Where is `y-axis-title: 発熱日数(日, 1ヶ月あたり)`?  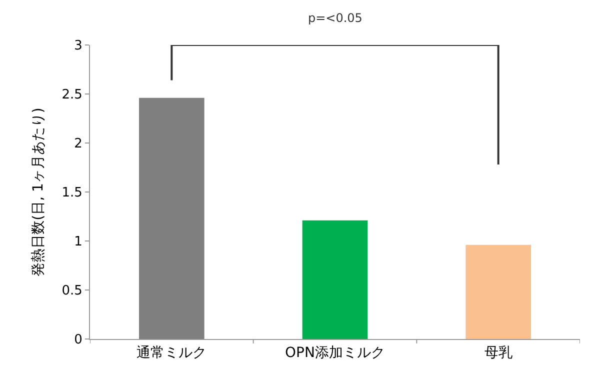 y-axis-title: 発熱日数(日, 1ヶ月あたり) is located at coordinates (38, 192).